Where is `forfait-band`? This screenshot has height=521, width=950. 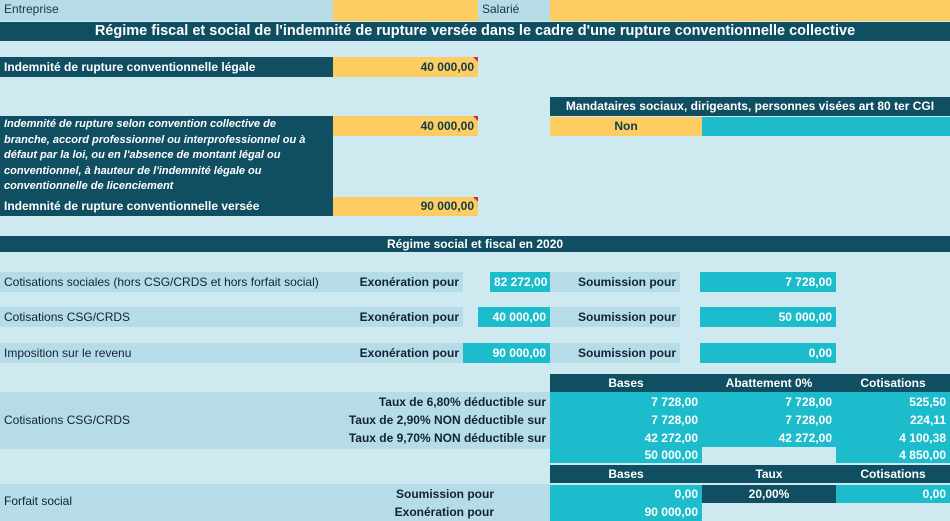
forfait-band is located at coordinates (275, 502).